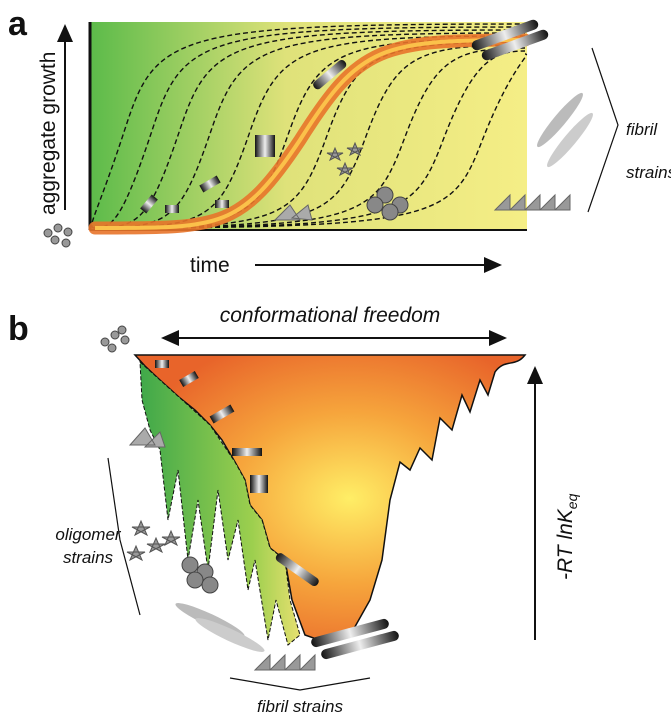 Image resolution: width=671 pixels, height=720 pixels. Describe the element at coordinates (88, 557) in the screenshot. I see `oligomer-strains-label: strains` at that location.